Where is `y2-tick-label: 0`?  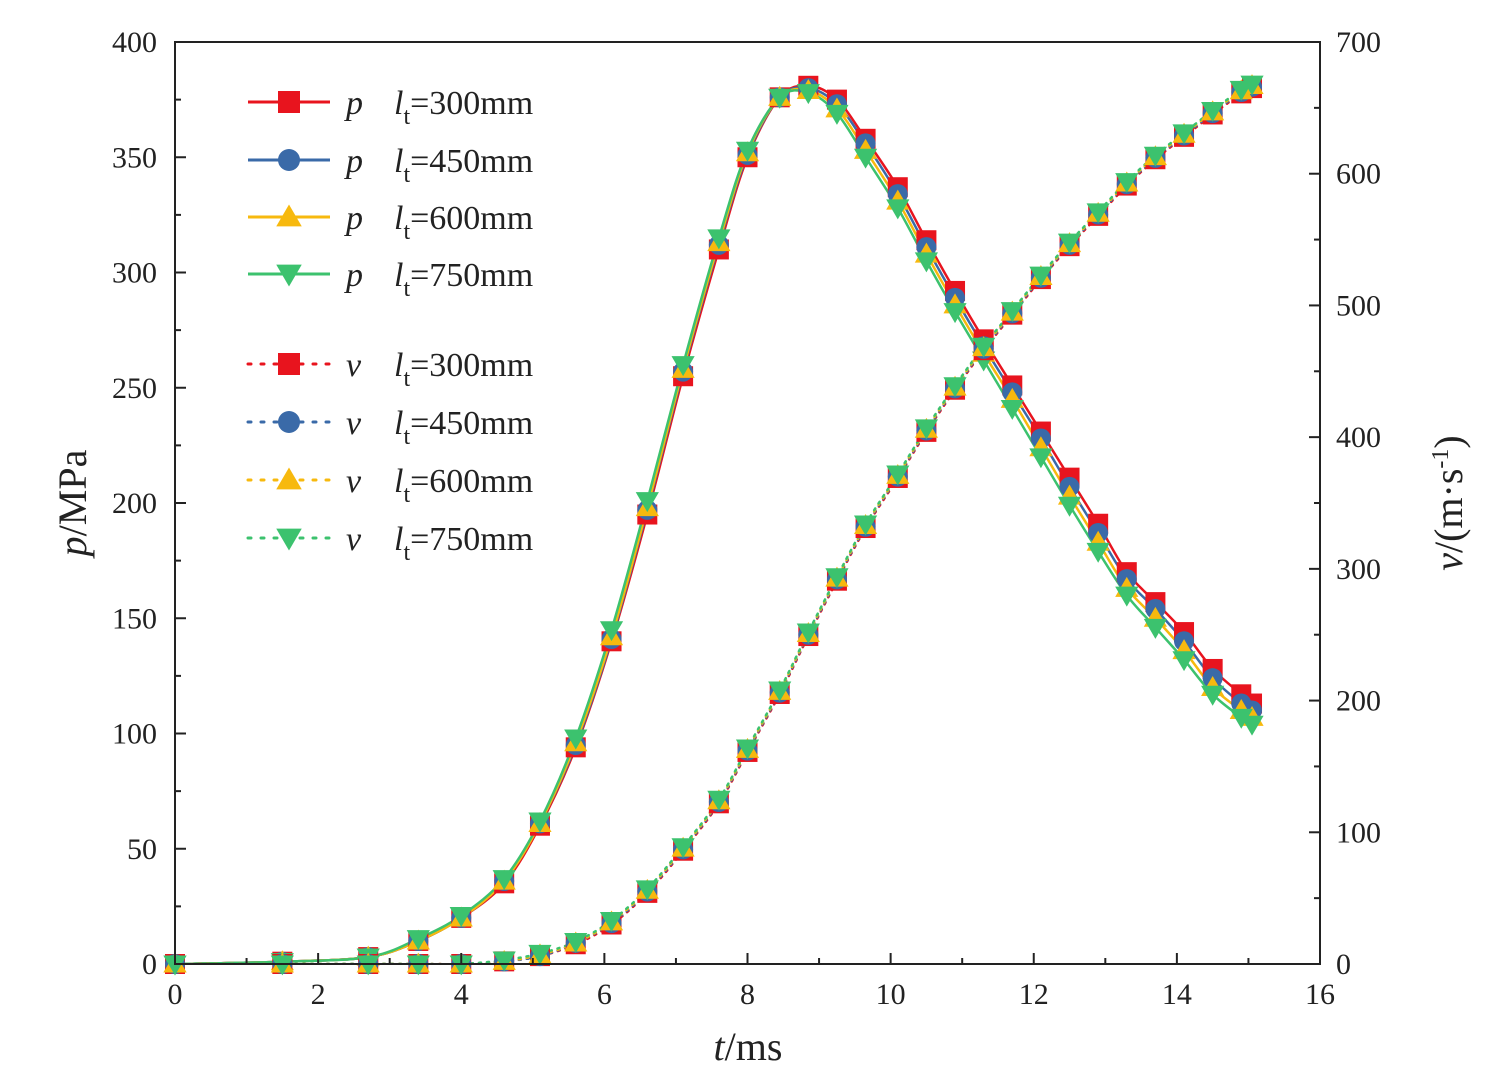
y2-tick-label: 0 is located at coordinates (1343, 964).